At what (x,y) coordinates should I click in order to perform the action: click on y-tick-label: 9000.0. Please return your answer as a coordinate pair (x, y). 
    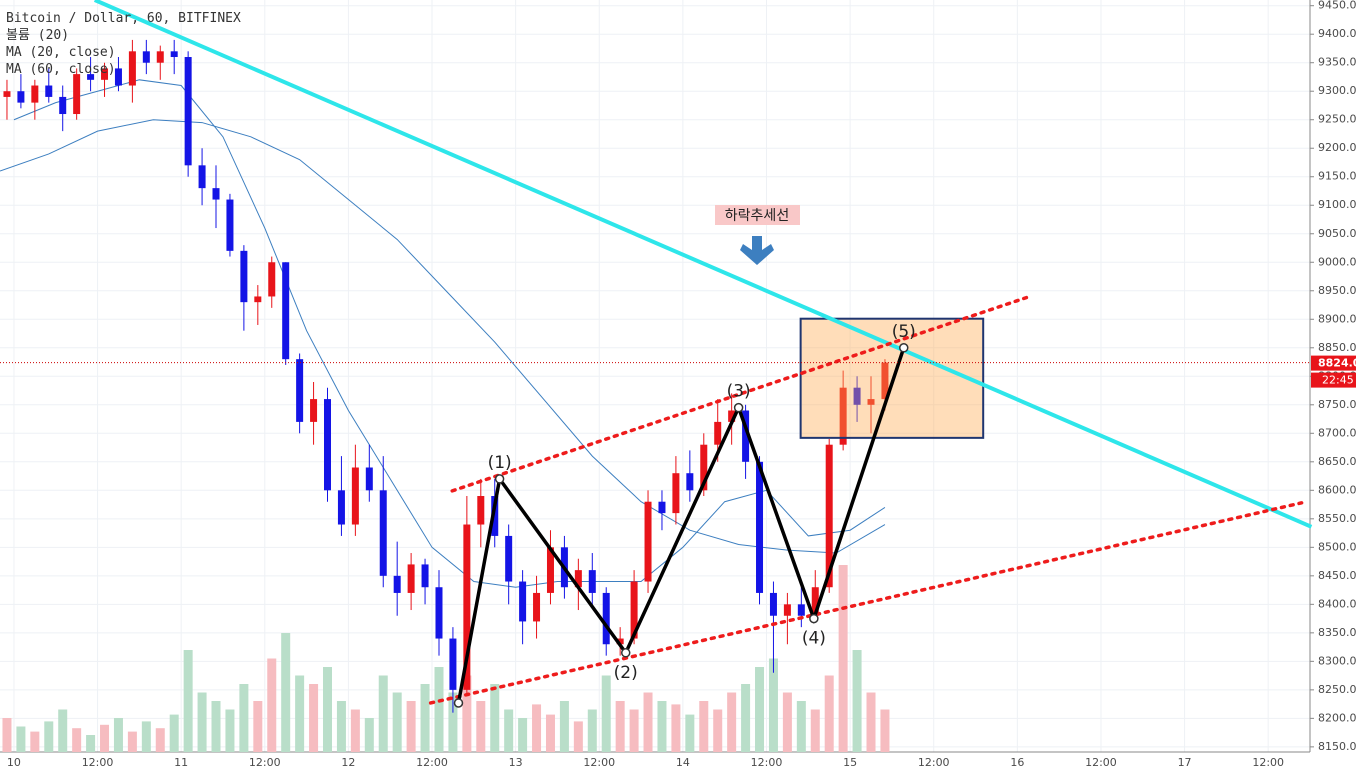
    Looking at the image, I should click on (1337, 261).